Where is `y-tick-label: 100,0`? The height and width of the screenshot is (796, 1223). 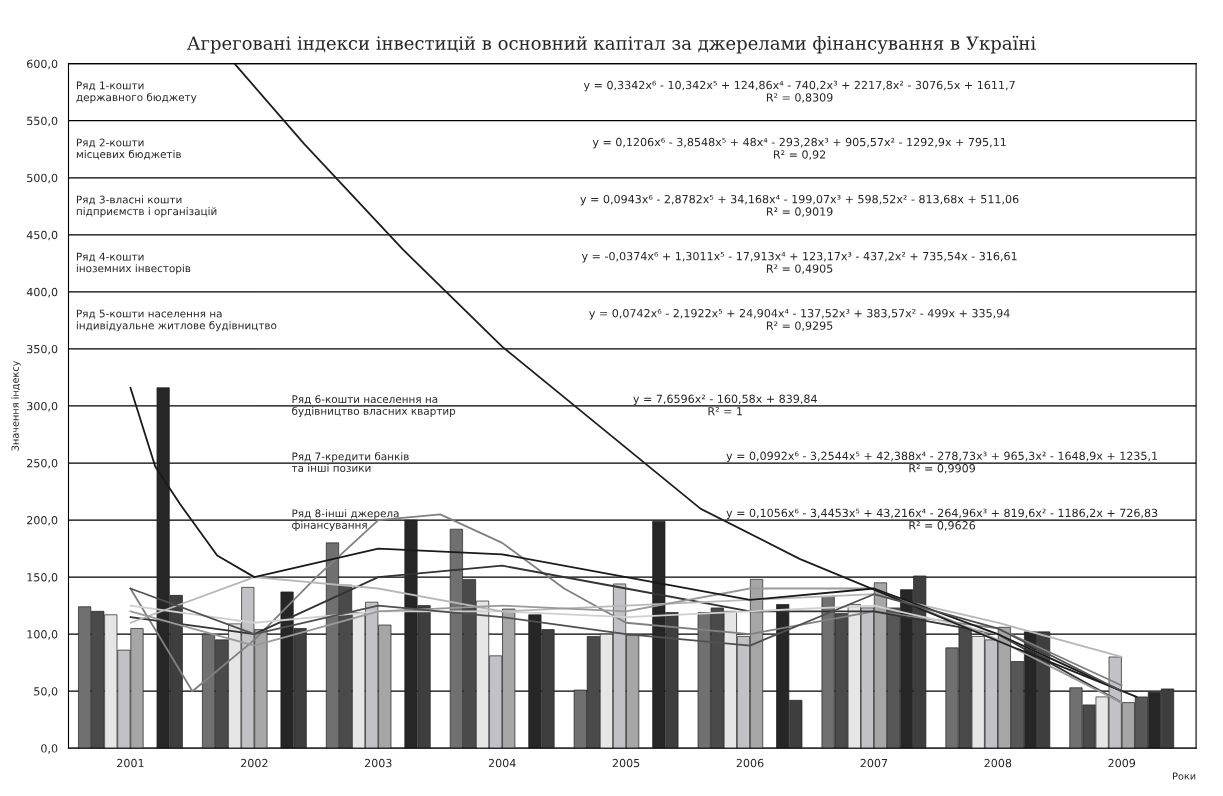 y-tick-label: 100,0 is located at coordinates (42, 635).